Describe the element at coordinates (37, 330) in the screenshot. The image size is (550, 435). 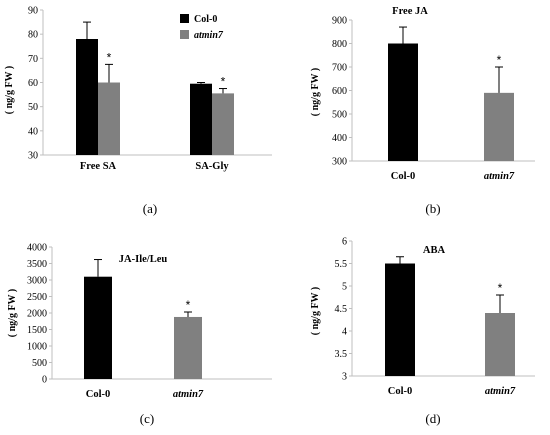
I see `y-tick-label: 1500` at that location.